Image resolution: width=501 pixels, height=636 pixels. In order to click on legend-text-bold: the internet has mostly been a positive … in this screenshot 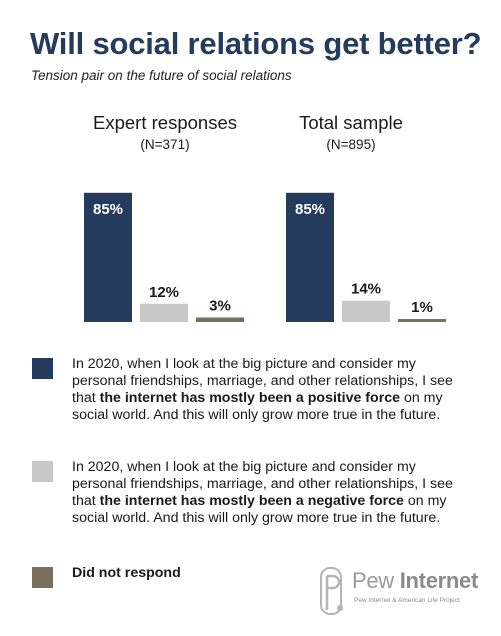, I will do `click(249, 398)`.